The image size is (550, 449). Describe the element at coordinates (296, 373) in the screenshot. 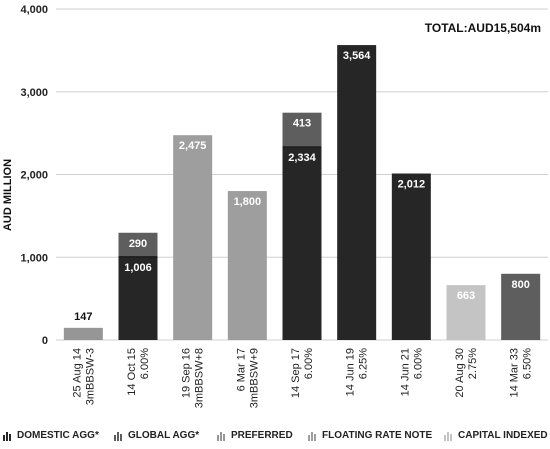

I see `x-tick-label-line1: 14 Sep 17` at that location.